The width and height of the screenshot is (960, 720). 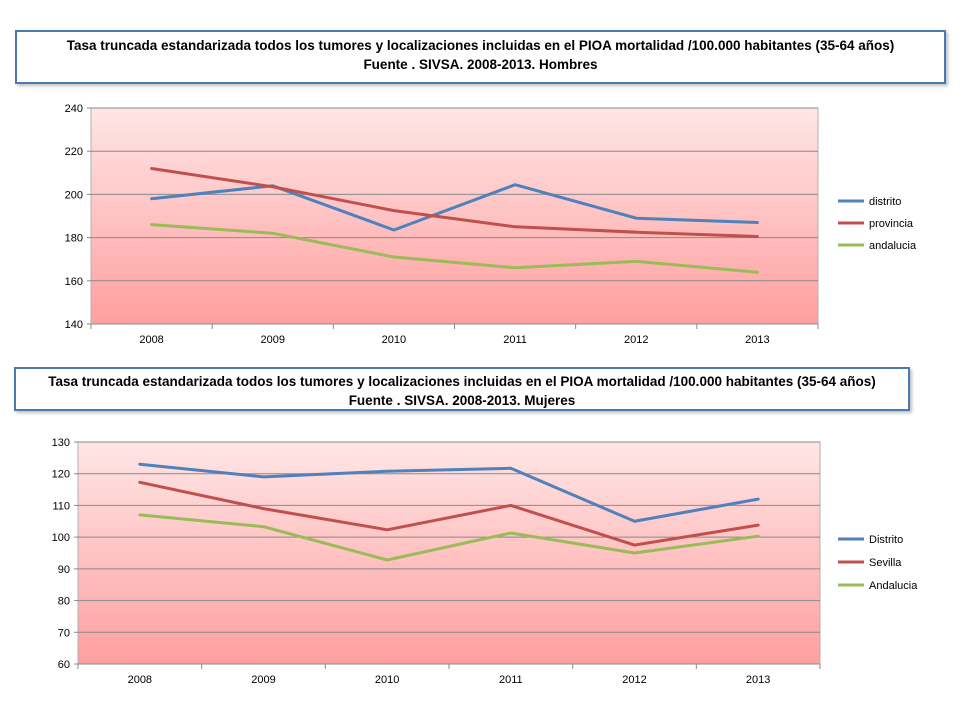 I want to click on y-tick-label: 180, so click(x=74, y=239).